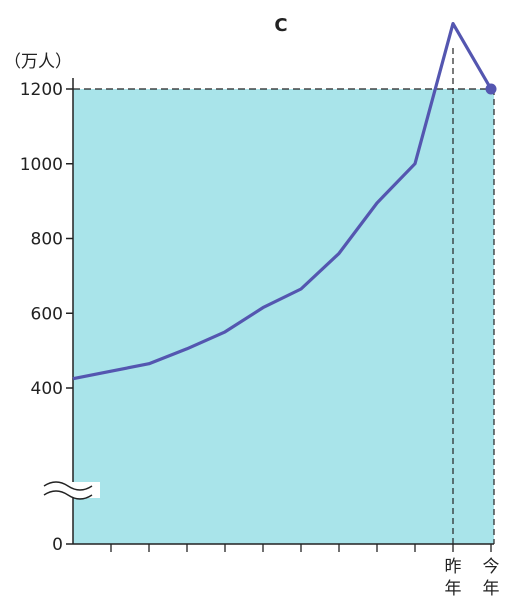 The image size is (506, 604). Describe the element at coordinates (47, 240) in the screenshot. I see `y-tick-label-800: 800` at that location.